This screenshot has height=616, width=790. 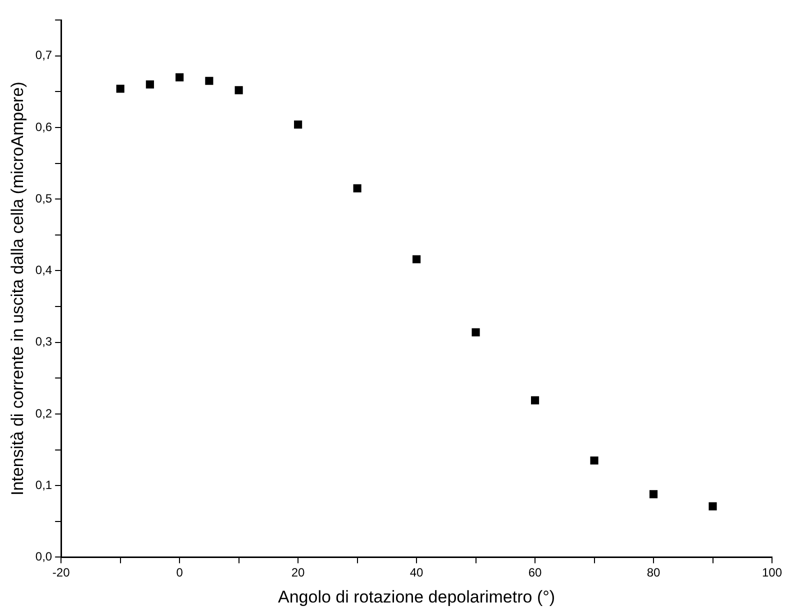 I want to click on y-tick-label: 0,1, so click(x=43, y=485).